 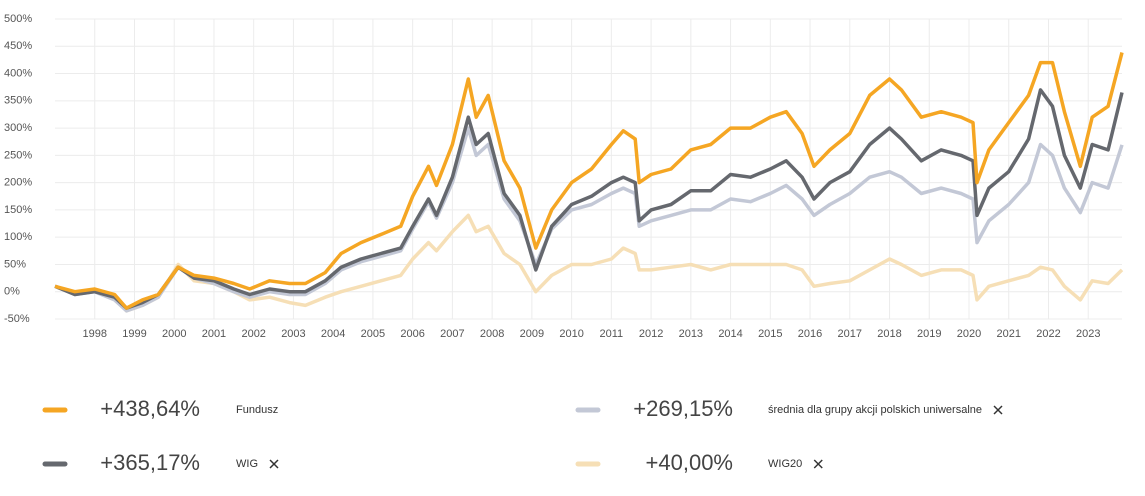 I want to click on x-tick-label: 2008, so click(x=492, y=334).